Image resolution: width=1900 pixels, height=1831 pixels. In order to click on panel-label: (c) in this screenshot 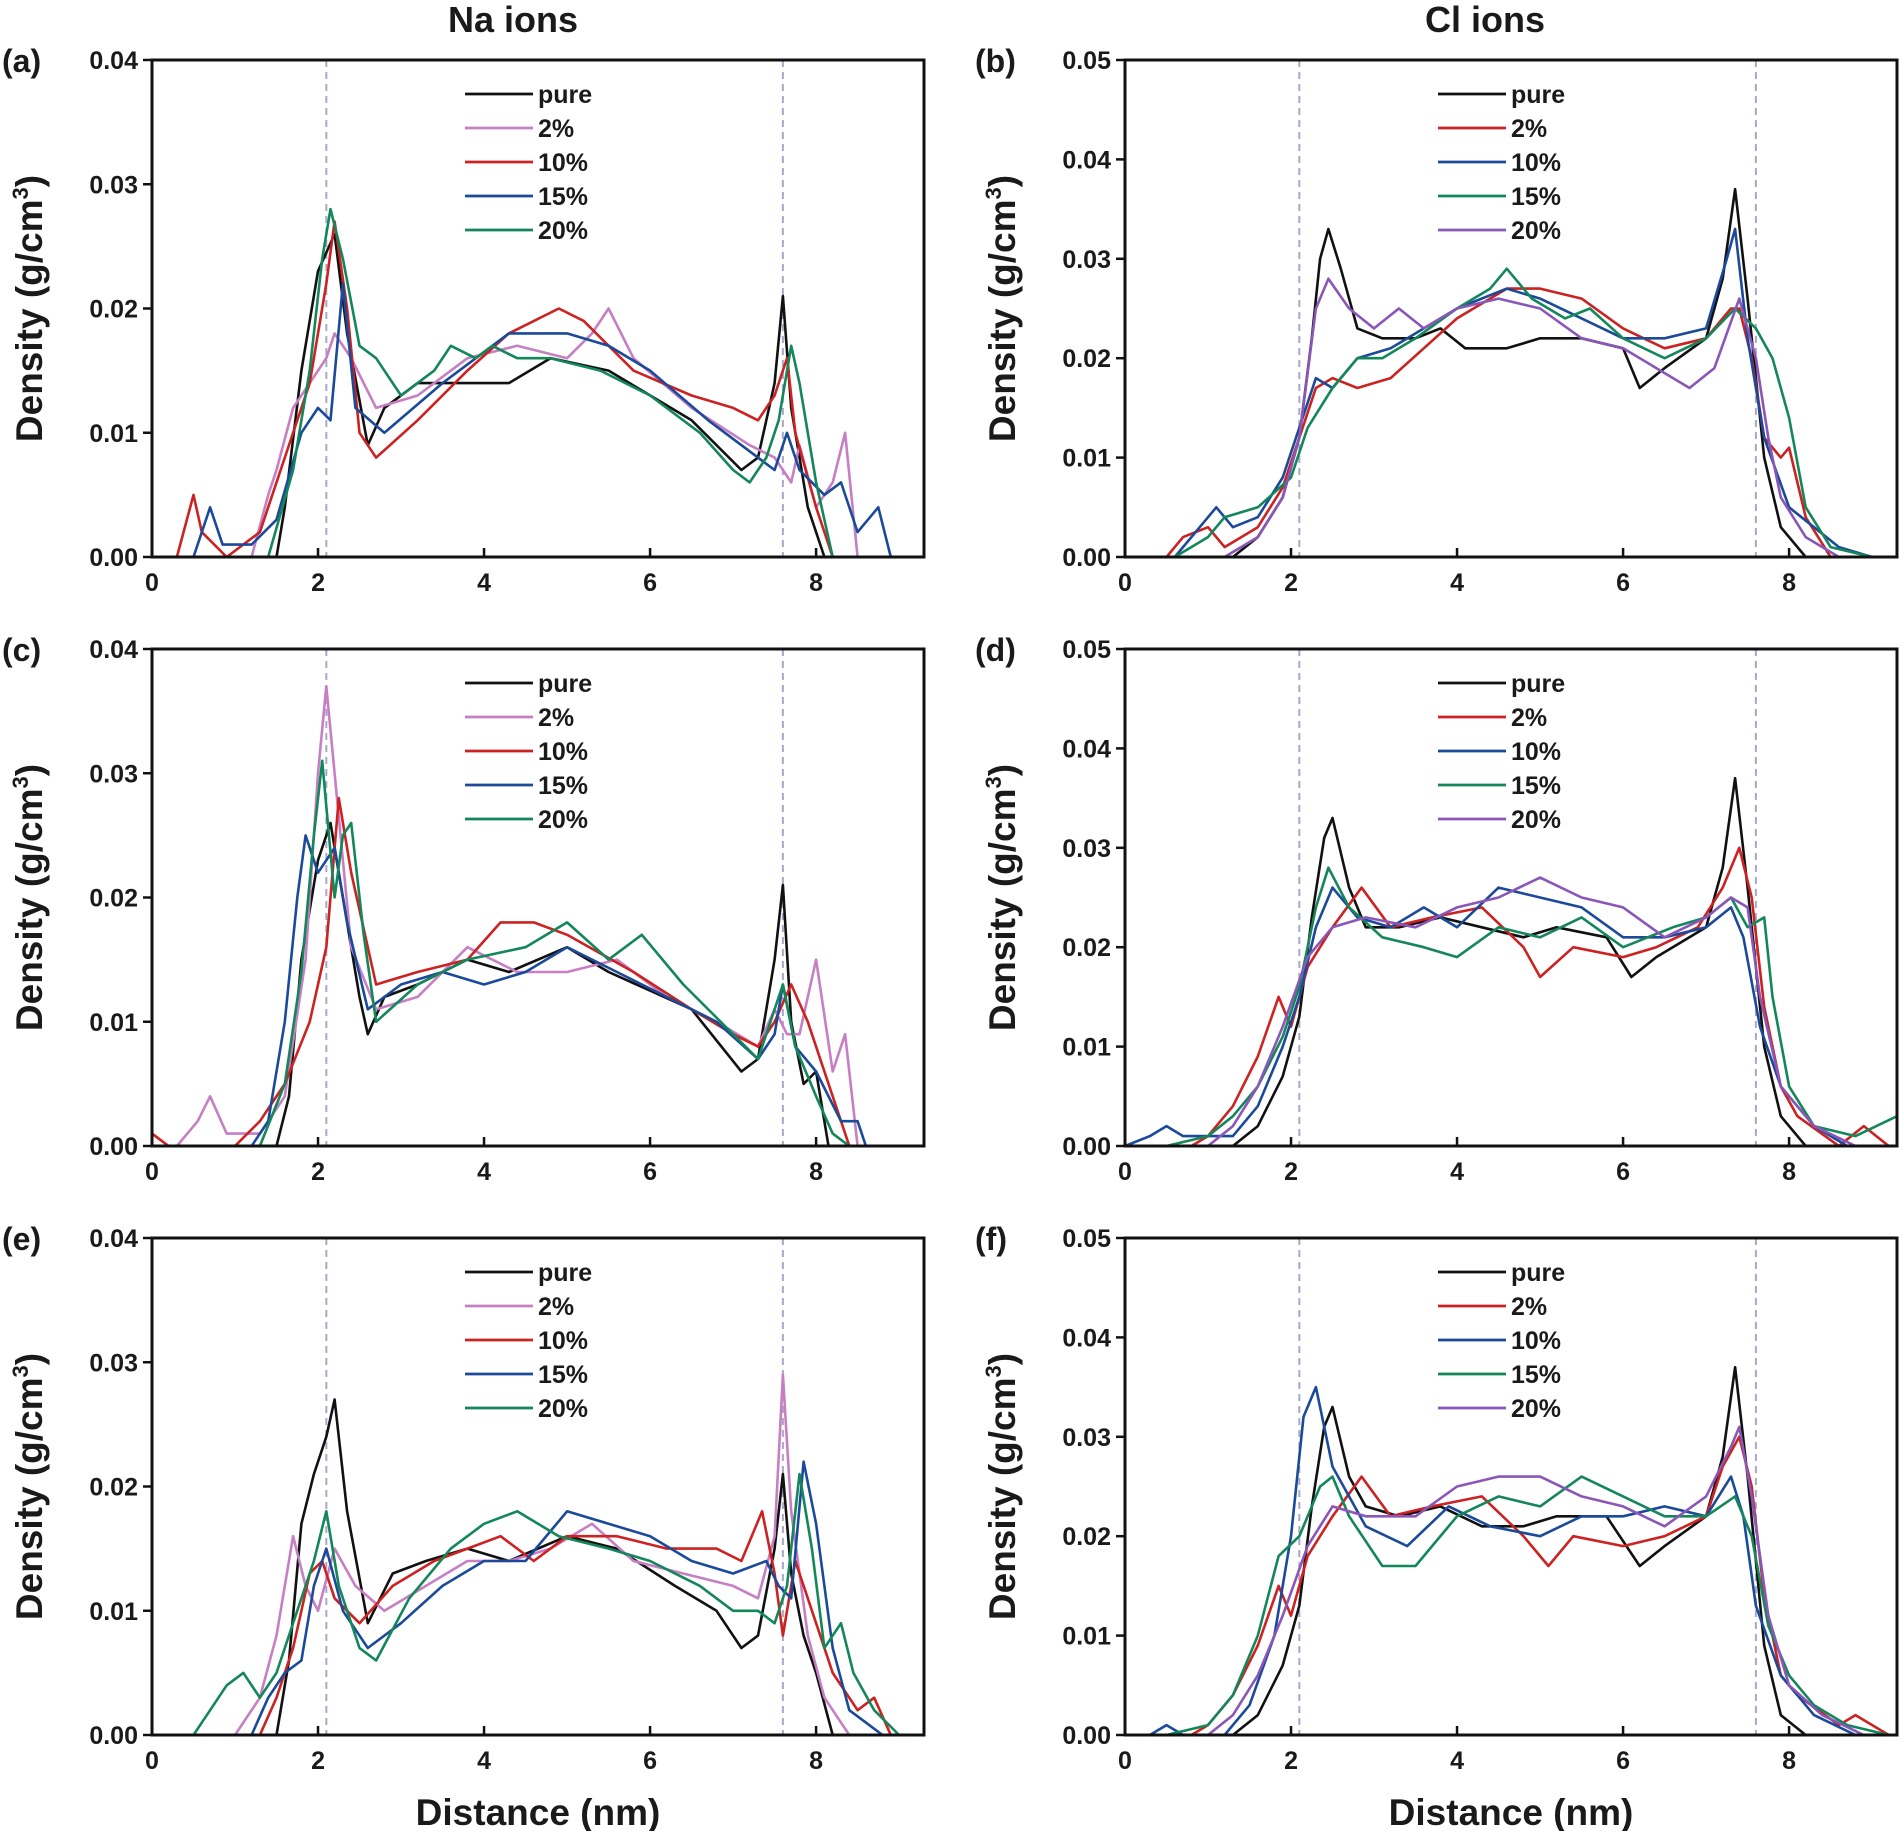, I will do `click(21, 650)`.